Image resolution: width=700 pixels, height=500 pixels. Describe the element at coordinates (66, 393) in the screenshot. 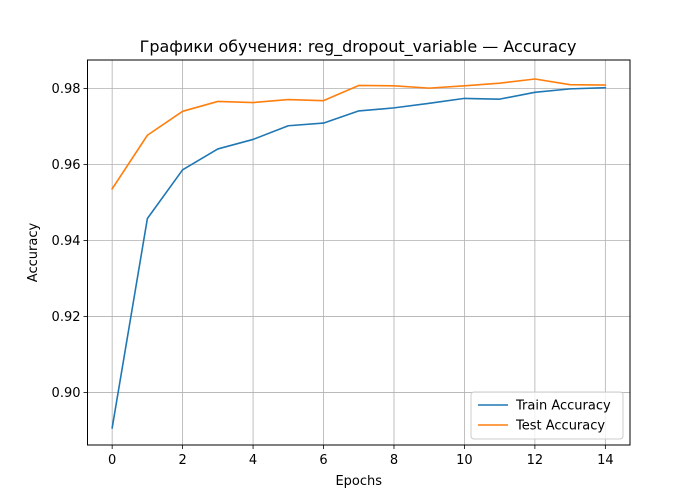

I see `y-tick-label: 0.90` at that location.